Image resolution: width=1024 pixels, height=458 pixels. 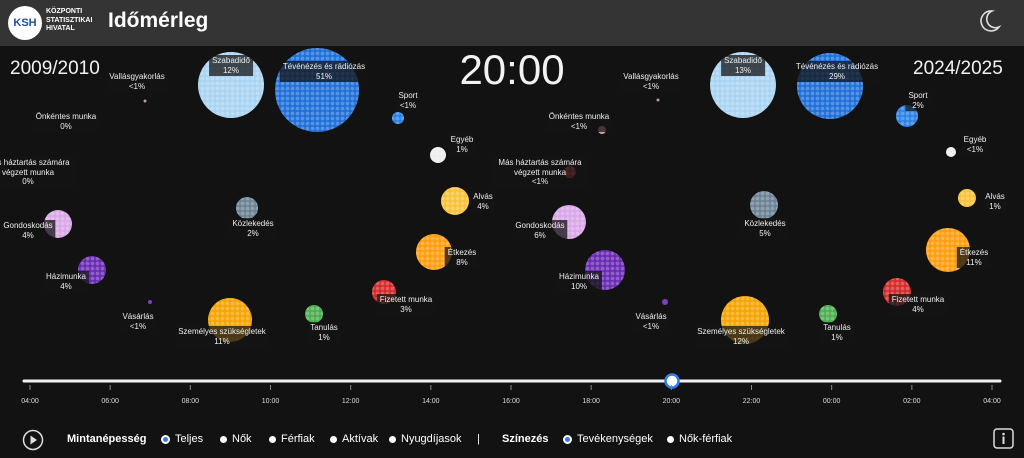 I want to click on activity-label: Gondoskodás 6%, so click(x=540, y=230).